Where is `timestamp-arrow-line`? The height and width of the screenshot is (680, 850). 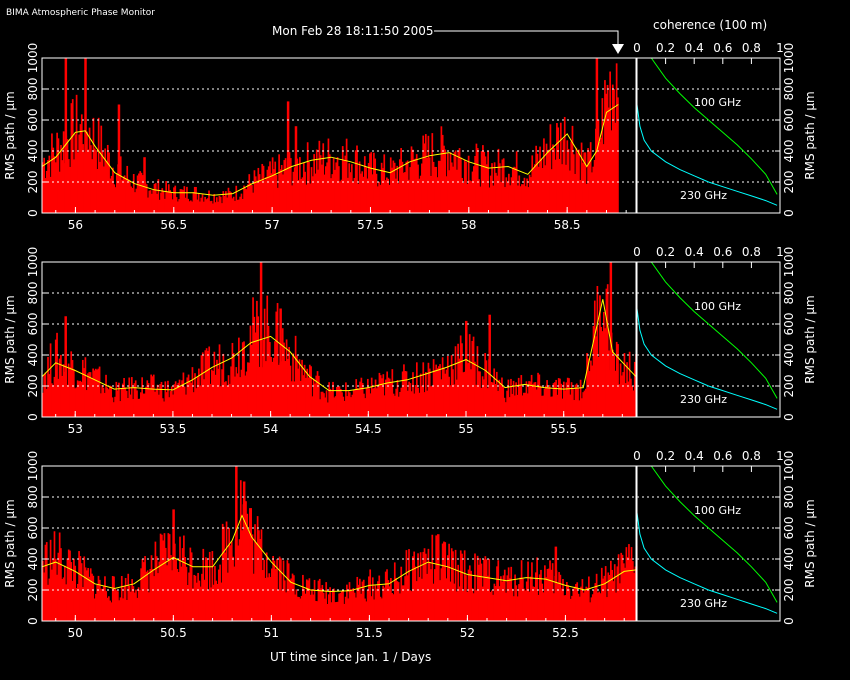 timestamp-arrow-line is located at coordinates (526, 40).